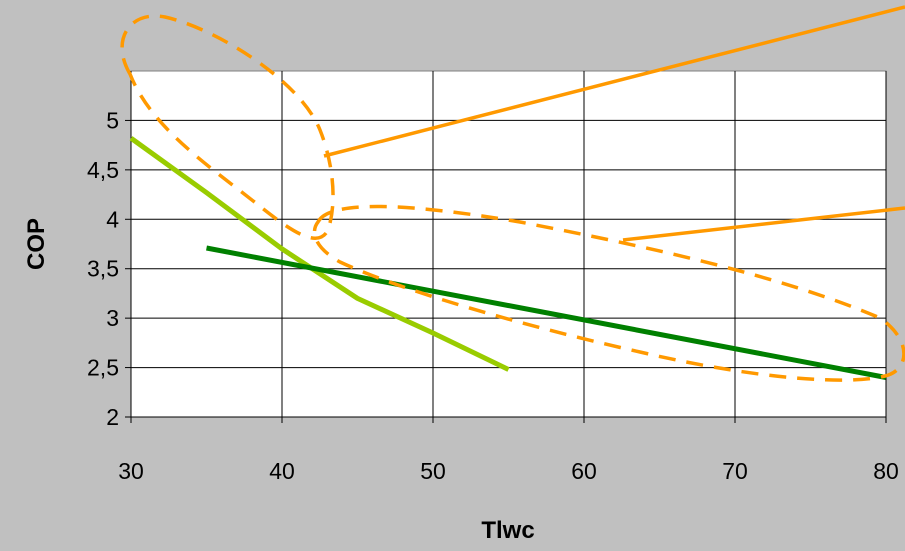 The image size is (905, 551). I want to click on leader-line-lower, so click(763, 224).